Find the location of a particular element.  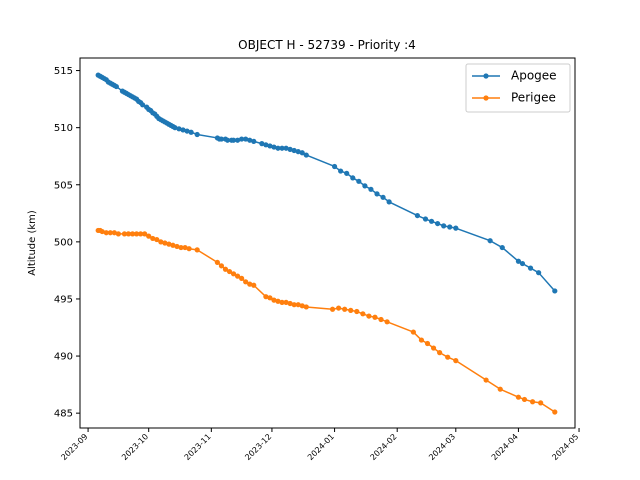

y-tick-label: 485 is located at coordinates (63, 414).